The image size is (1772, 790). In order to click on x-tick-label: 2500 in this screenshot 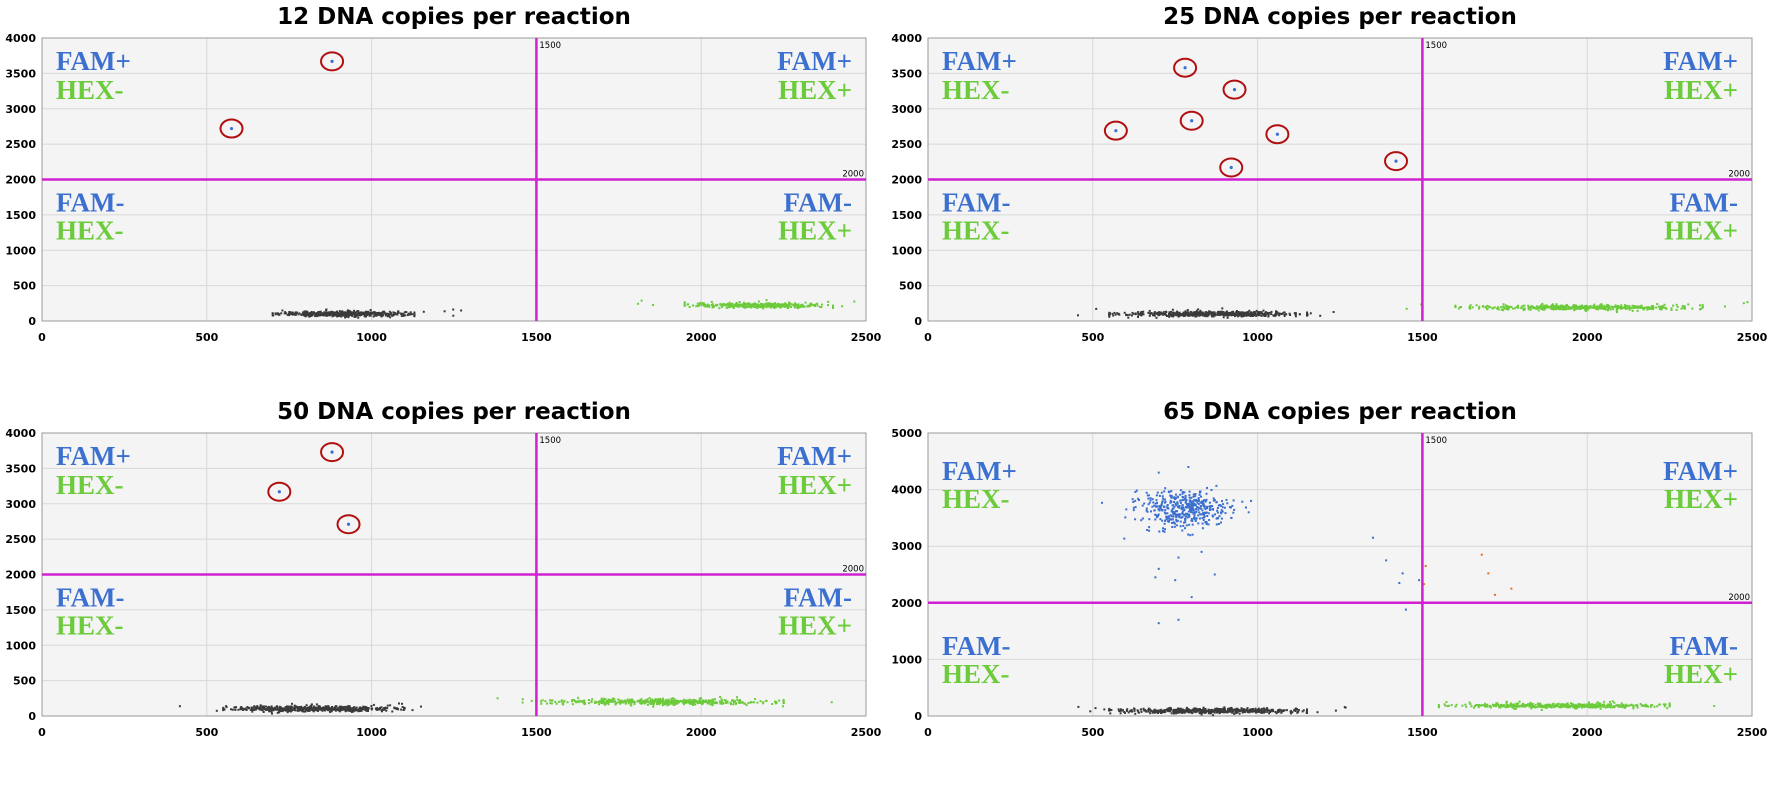, I will do `click(1752, 732)`.